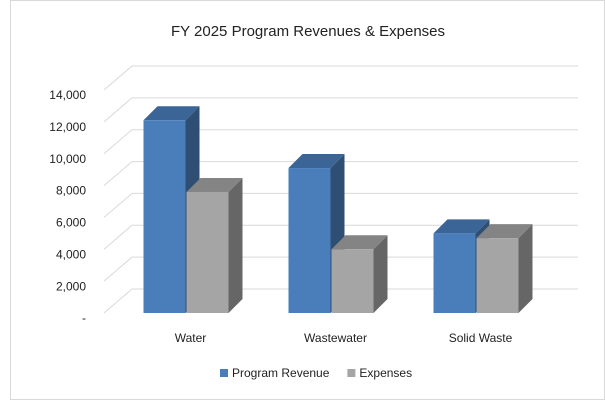  I want to click on y-tick-label: 4,000, so click(71, 254).